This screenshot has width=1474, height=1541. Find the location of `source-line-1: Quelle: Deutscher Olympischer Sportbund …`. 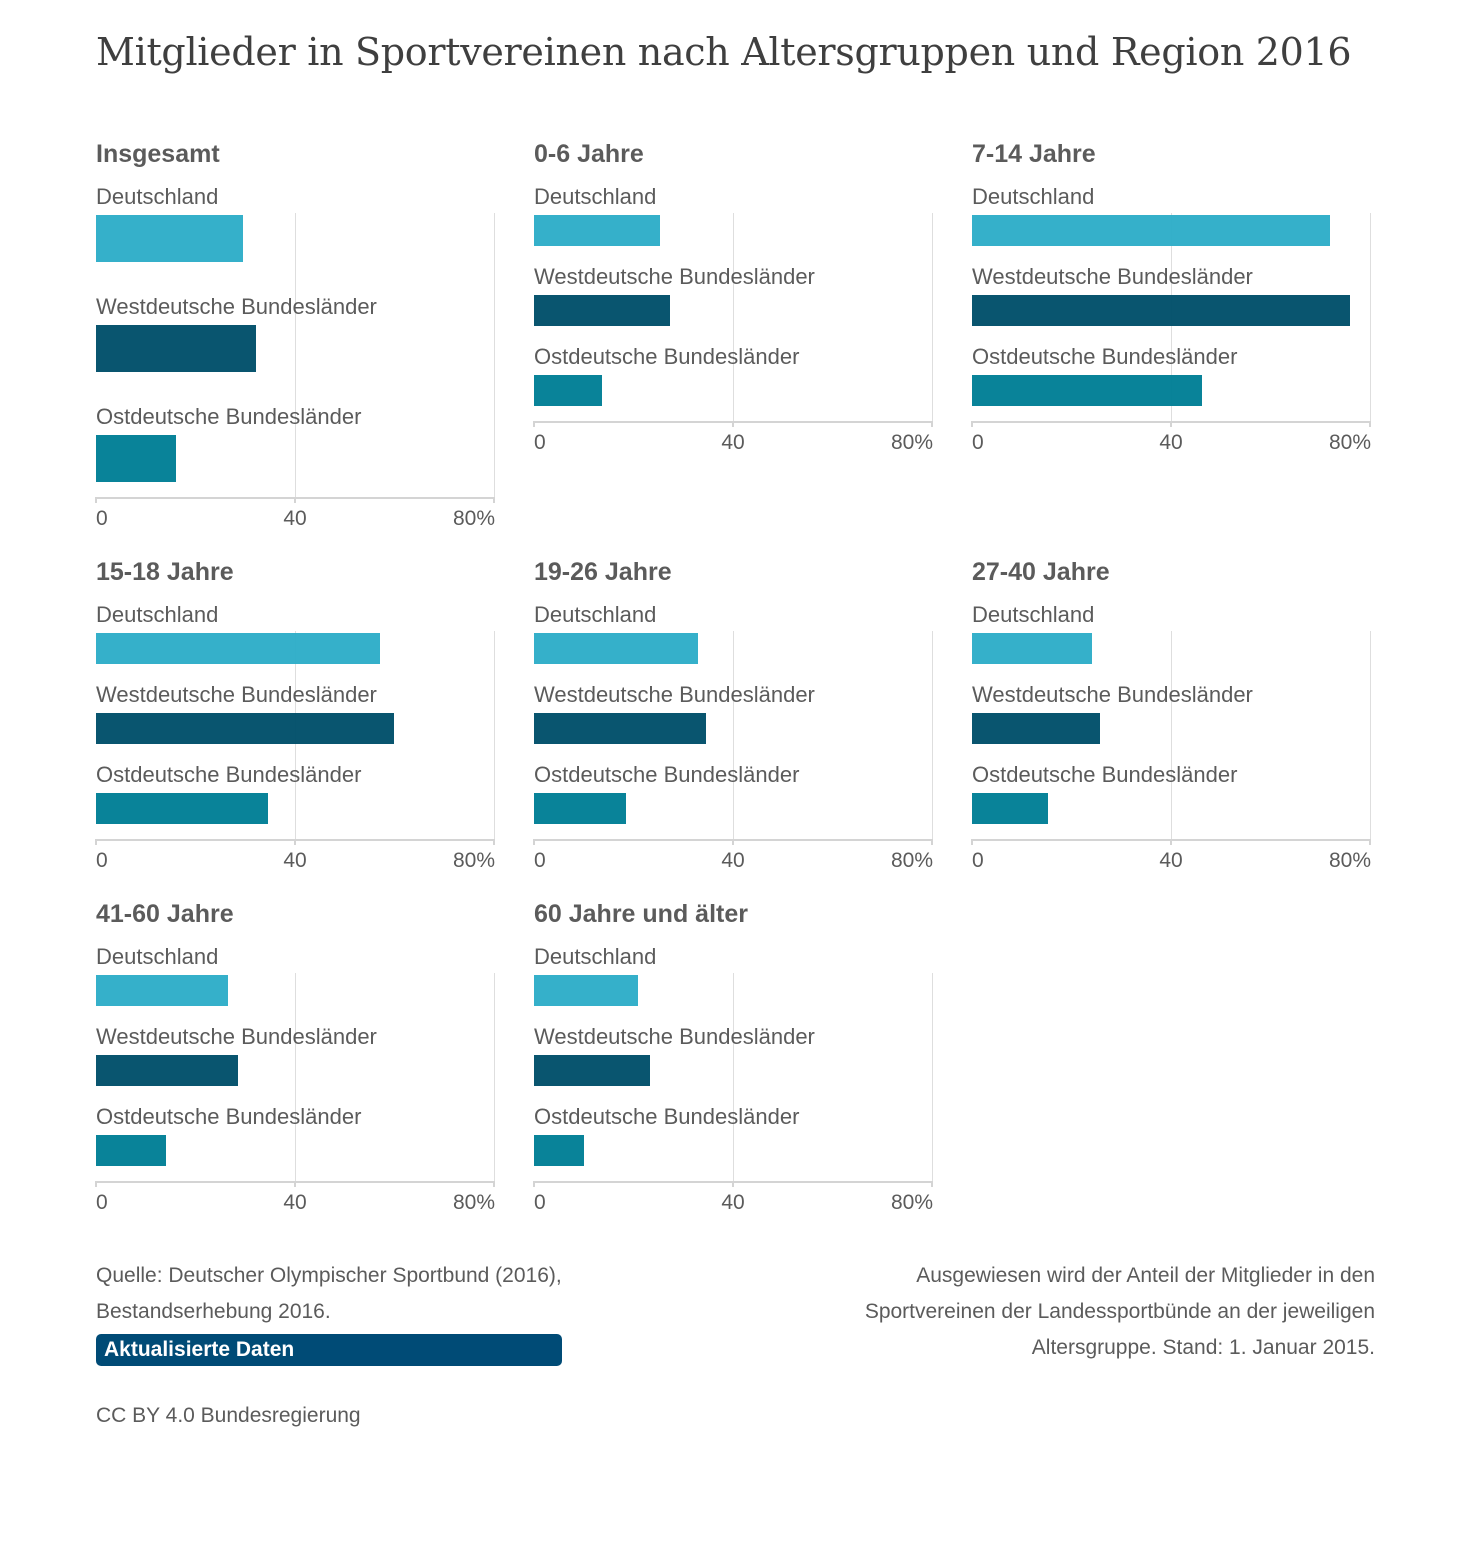

source-line-1: Quelle: Deutscher Olympischer Sportbund … is located at coordinates (329, 1275).